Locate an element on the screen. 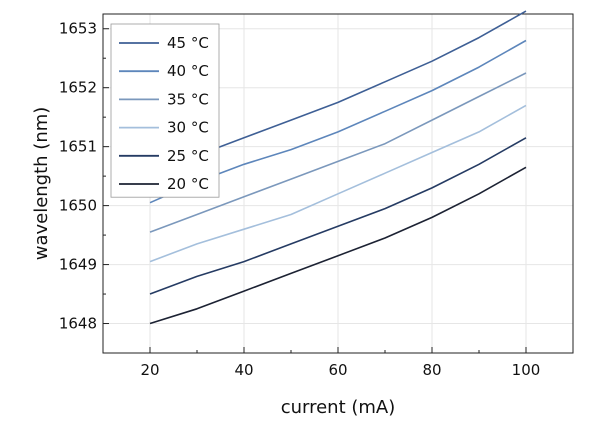 This screenshot has width=600, height=425. x-tick-label: 40 is located at coordinates (243, 370).